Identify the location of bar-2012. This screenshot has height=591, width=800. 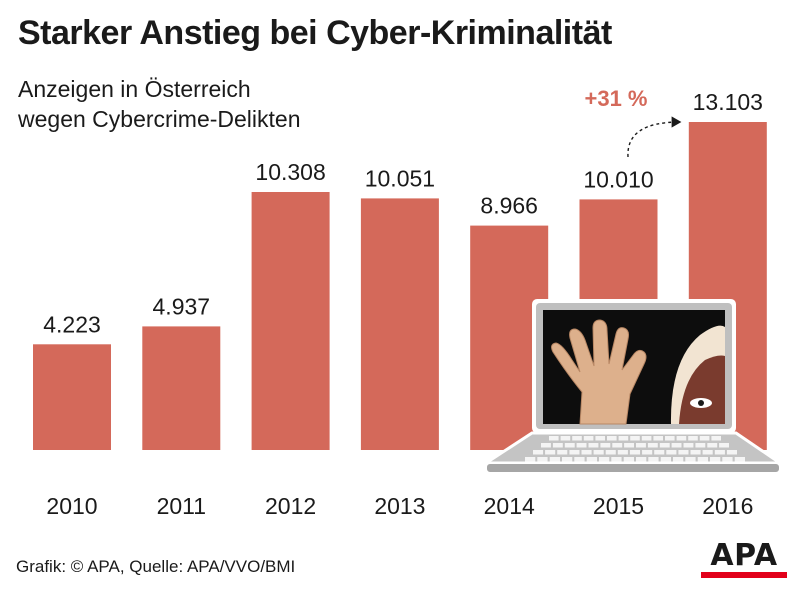
(290, 321).